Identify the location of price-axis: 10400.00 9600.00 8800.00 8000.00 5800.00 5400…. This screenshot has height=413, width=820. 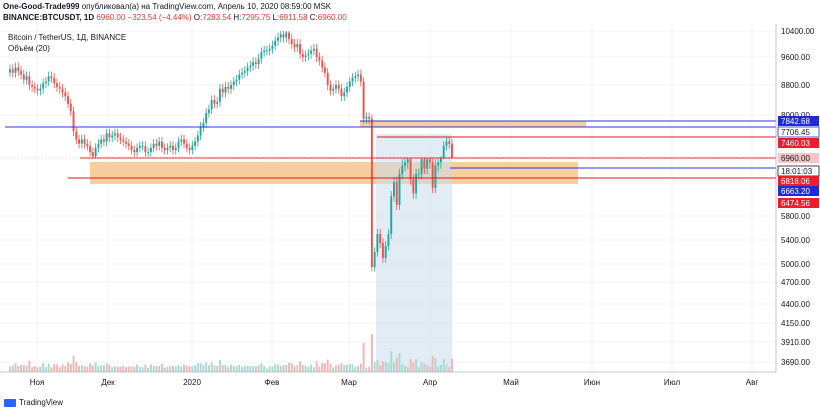
(798, 197).